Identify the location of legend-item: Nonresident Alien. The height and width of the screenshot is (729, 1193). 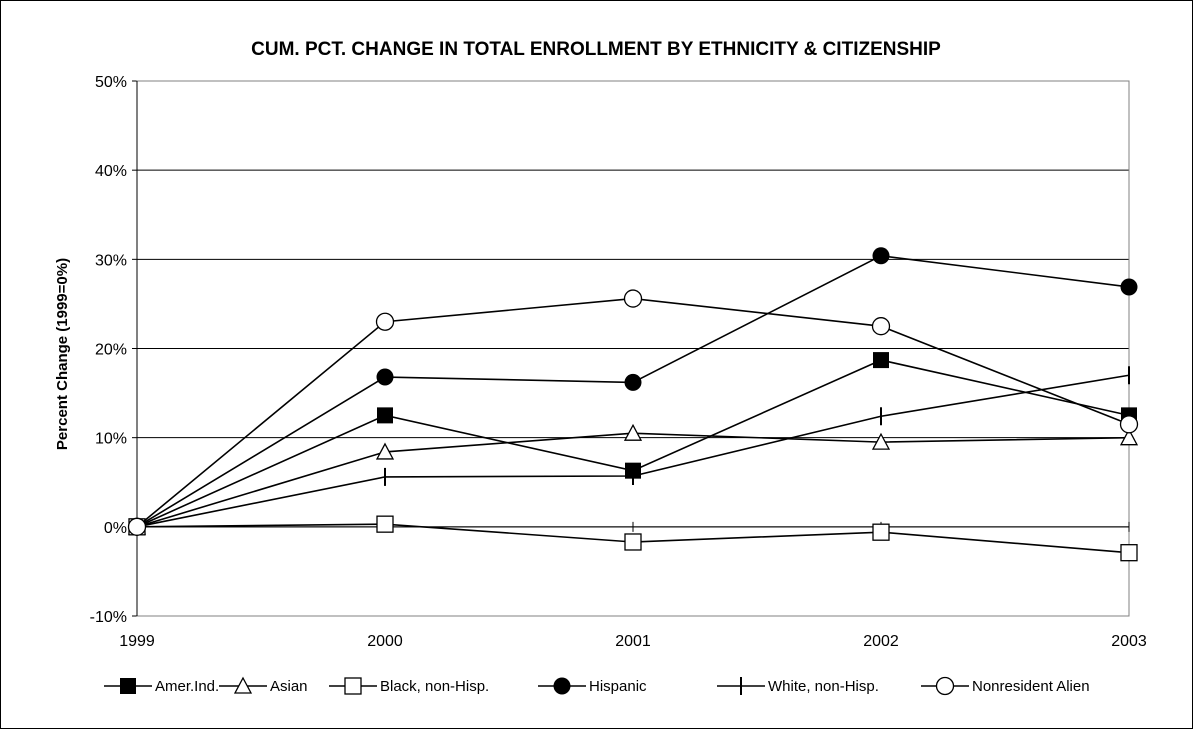
(1005, 686).